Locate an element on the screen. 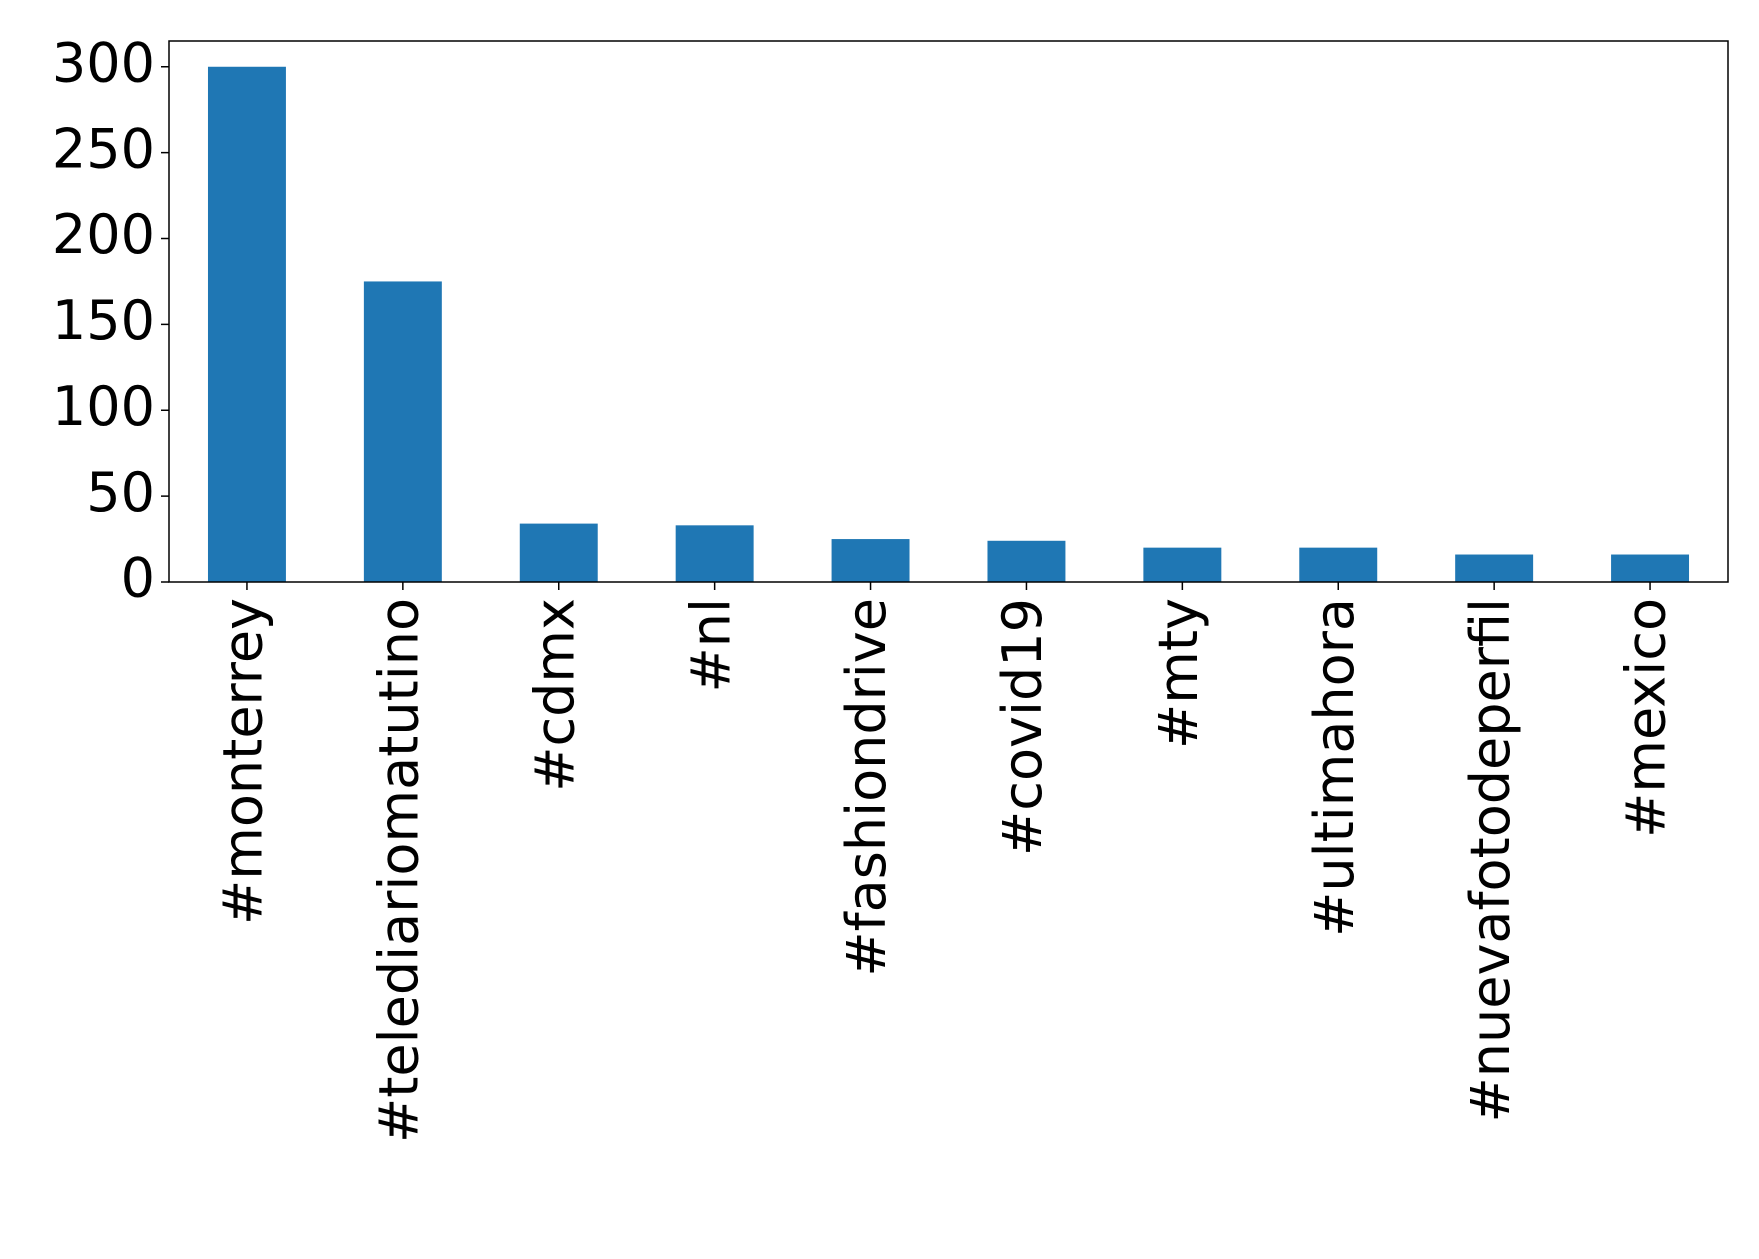 Image resolution: width=1759 pixels, height=1259 pixels. y-tick-label: 50 is located at coordinates (120, 492).